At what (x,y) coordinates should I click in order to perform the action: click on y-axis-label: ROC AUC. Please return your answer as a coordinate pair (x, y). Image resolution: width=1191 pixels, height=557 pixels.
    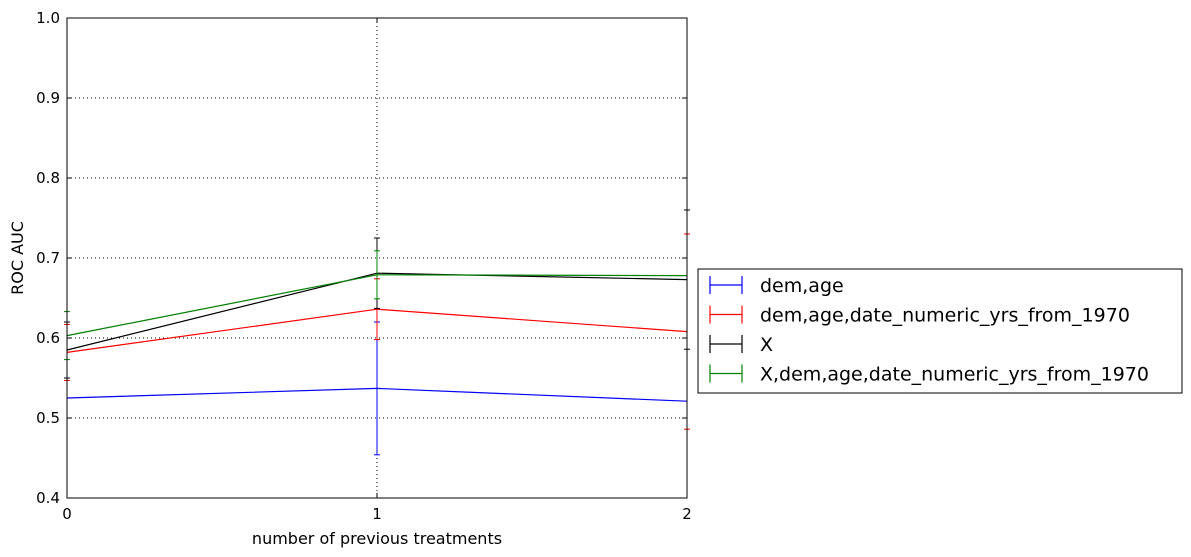
    Looking at the image, I should click on (17, 258).